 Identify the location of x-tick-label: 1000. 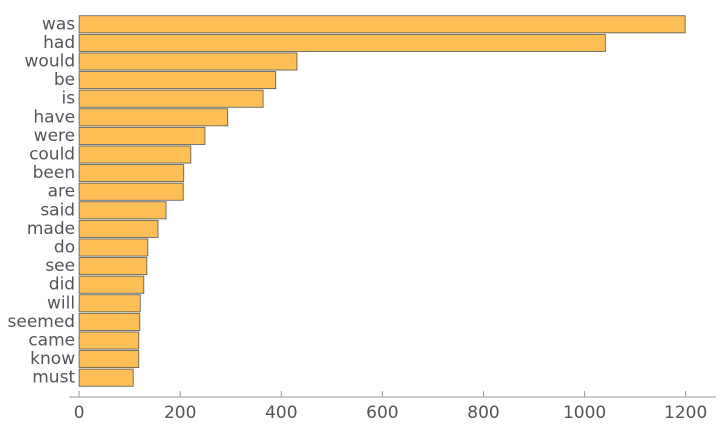
(584, 413).